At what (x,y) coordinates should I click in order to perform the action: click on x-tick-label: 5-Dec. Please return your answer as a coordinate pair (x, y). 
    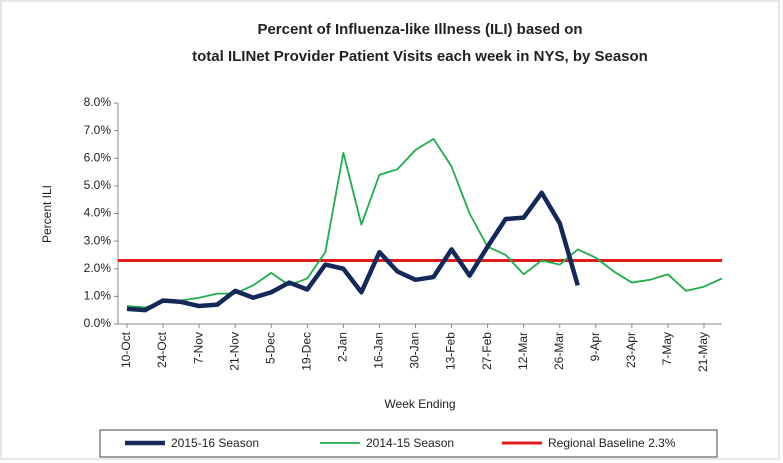
    Looking at the image, I should click on (270, 348).